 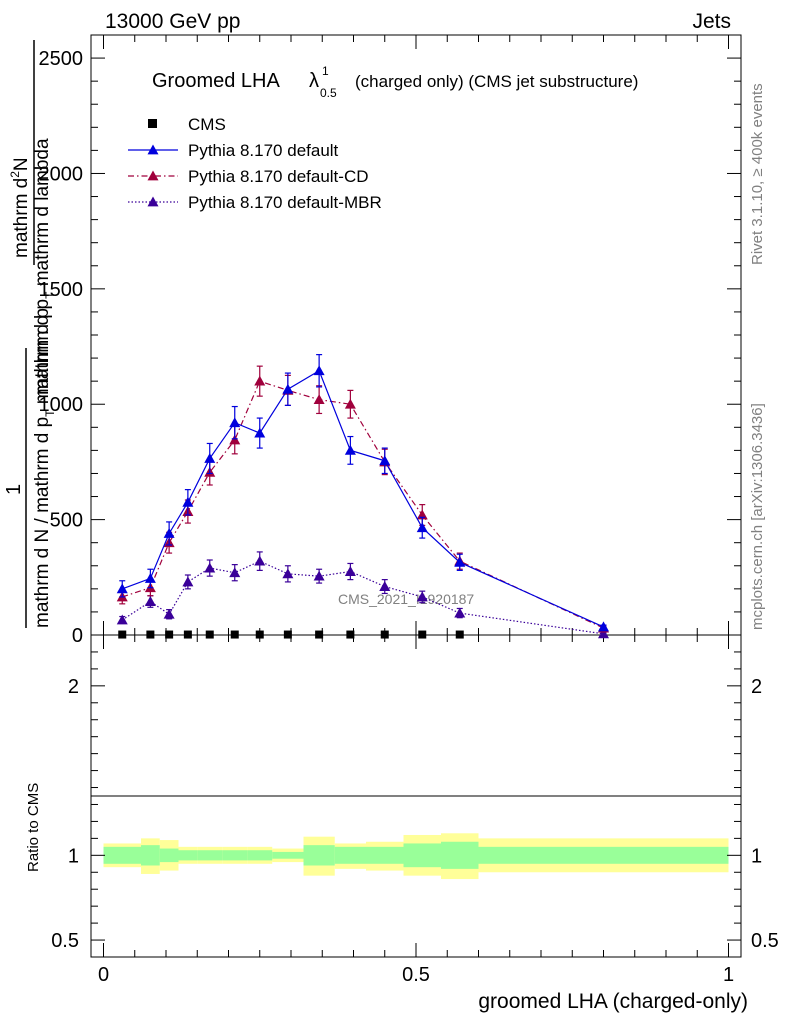 What do you see at coordinates (756, 856) in the screenshot?
I see `ratio-ytick-label-right: 1` at bounding box center [756, 856].